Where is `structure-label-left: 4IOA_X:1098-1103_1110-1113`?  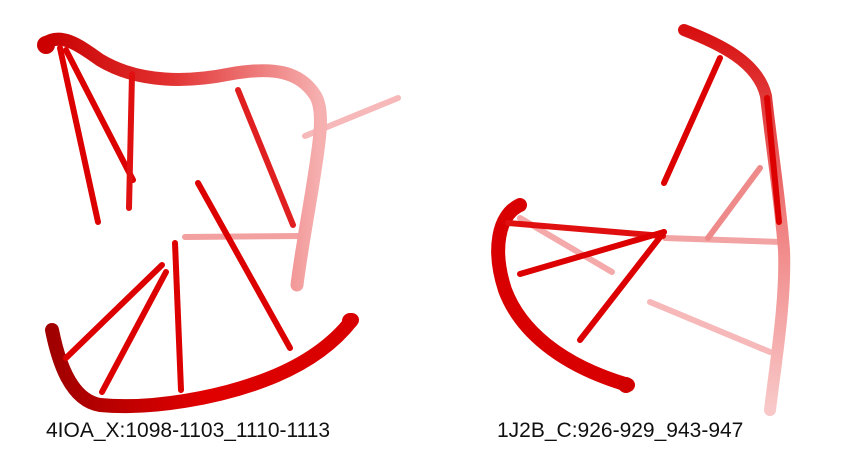 structure-label-left: 4IOA_X:1098-1103_1110-1113 is located at coordinates (188, 430).